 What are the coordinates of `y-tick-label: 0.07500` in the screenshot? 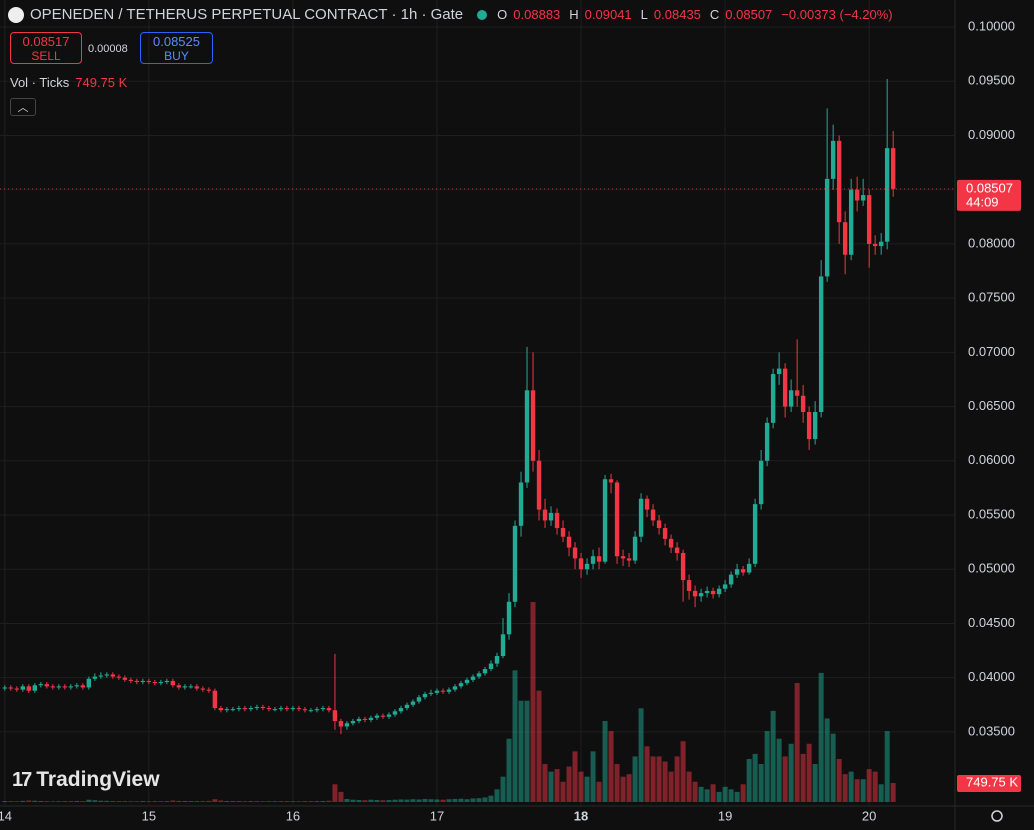 It's located at (991, 297).